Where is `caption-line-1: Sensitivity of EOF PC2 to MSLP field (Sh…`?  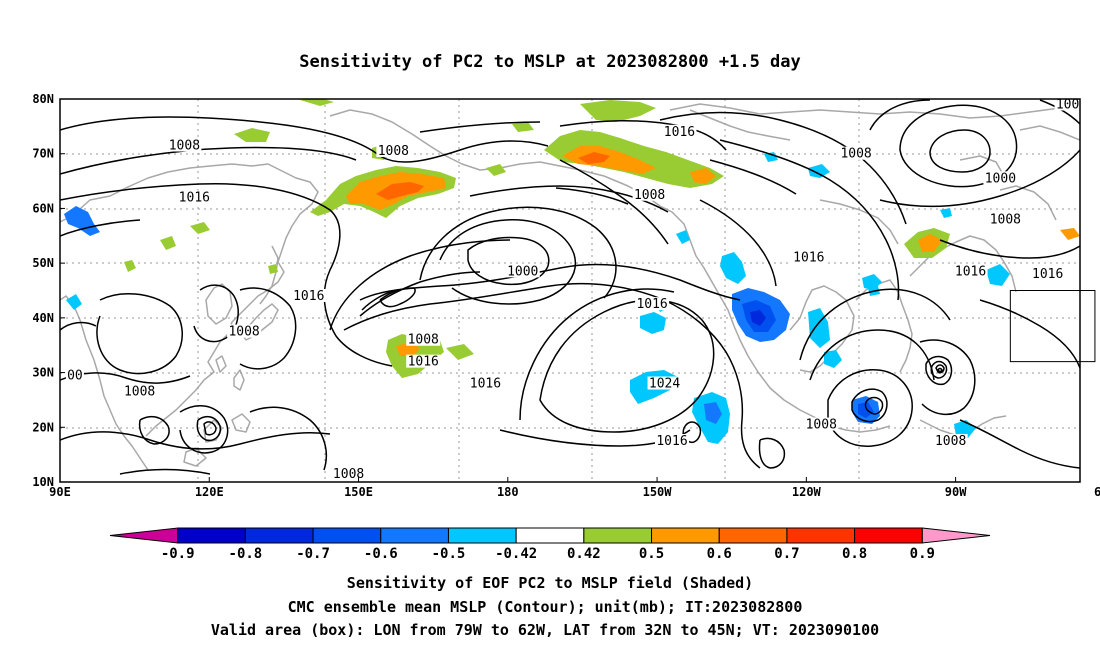 caption-line-1: Sensitivity of EOF PC2 to MSLP field (Sh… is located at coordinates (550, 583).